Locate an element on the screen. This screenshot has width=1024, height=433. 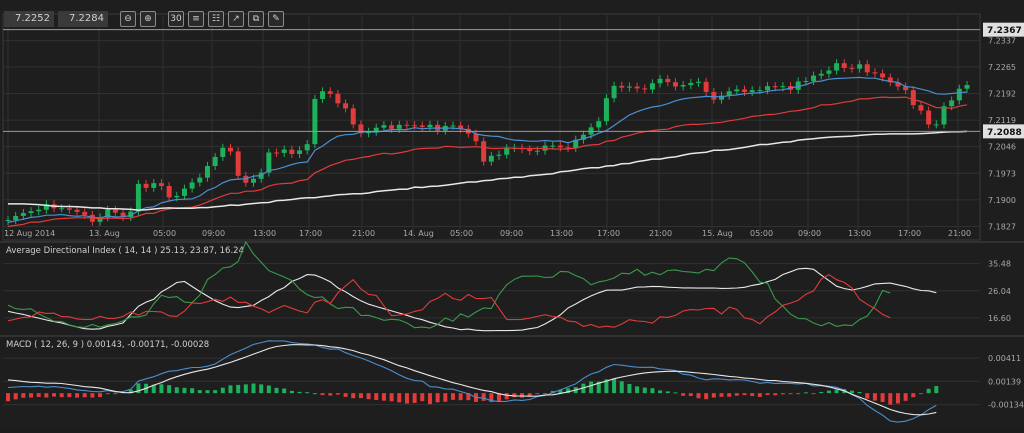
layers-icon: ⧉ is located at coordinates (256, 19).